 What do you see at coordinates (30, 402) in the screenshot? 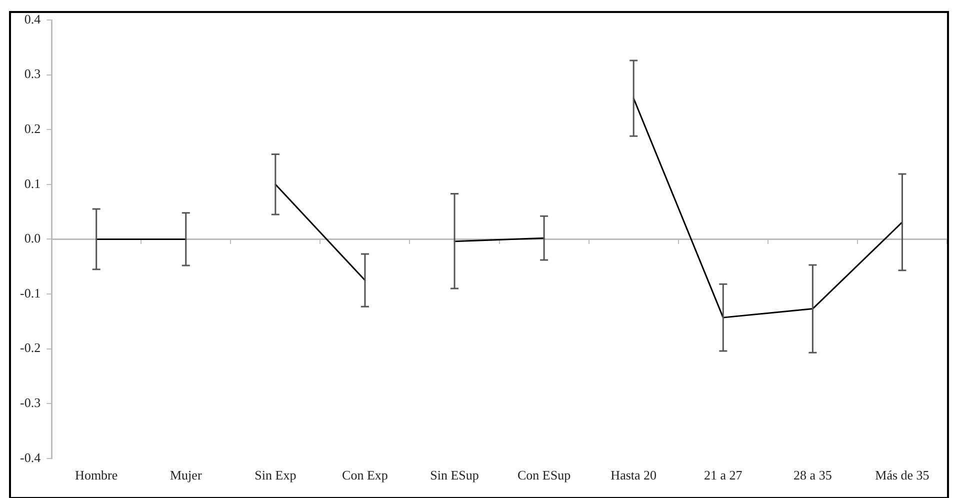
I see `y-tick-label: -0.3` at bounding box center [30, 402].